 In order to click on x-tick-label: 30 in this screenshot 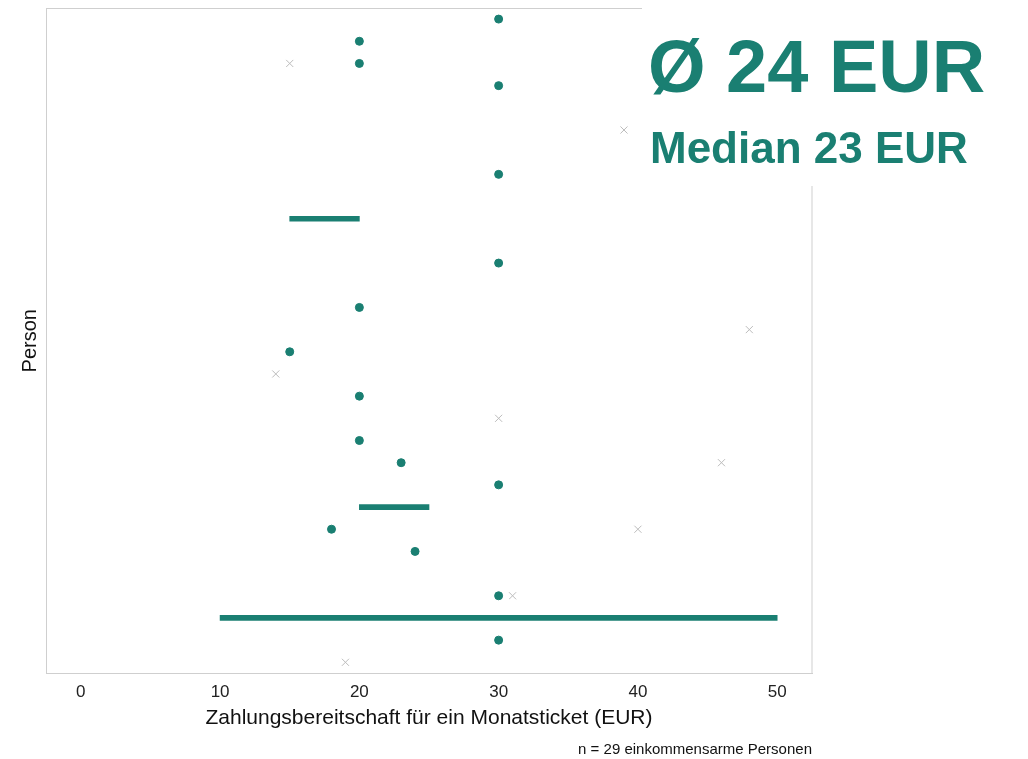, I will do `click(499, 692)`.